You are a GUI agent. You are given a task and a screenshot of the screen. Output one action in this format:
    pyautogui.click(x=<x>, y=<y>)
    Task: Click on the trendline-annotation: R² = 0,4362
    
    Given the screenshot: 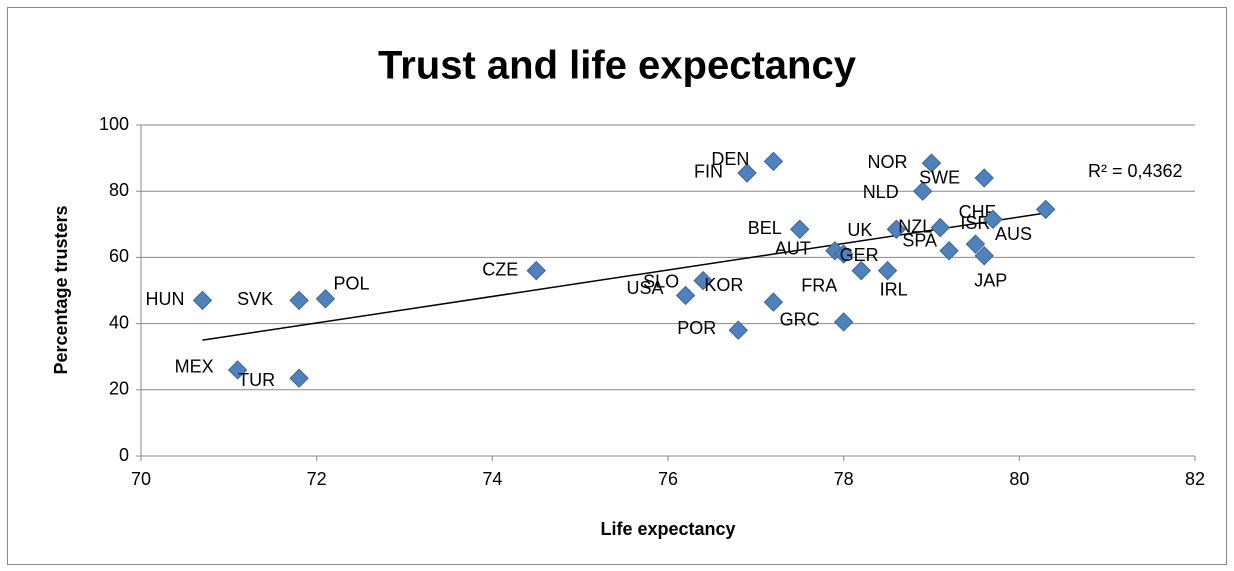 What is the action you would take?
    pyautogui.click(x=1135, y=171)
    